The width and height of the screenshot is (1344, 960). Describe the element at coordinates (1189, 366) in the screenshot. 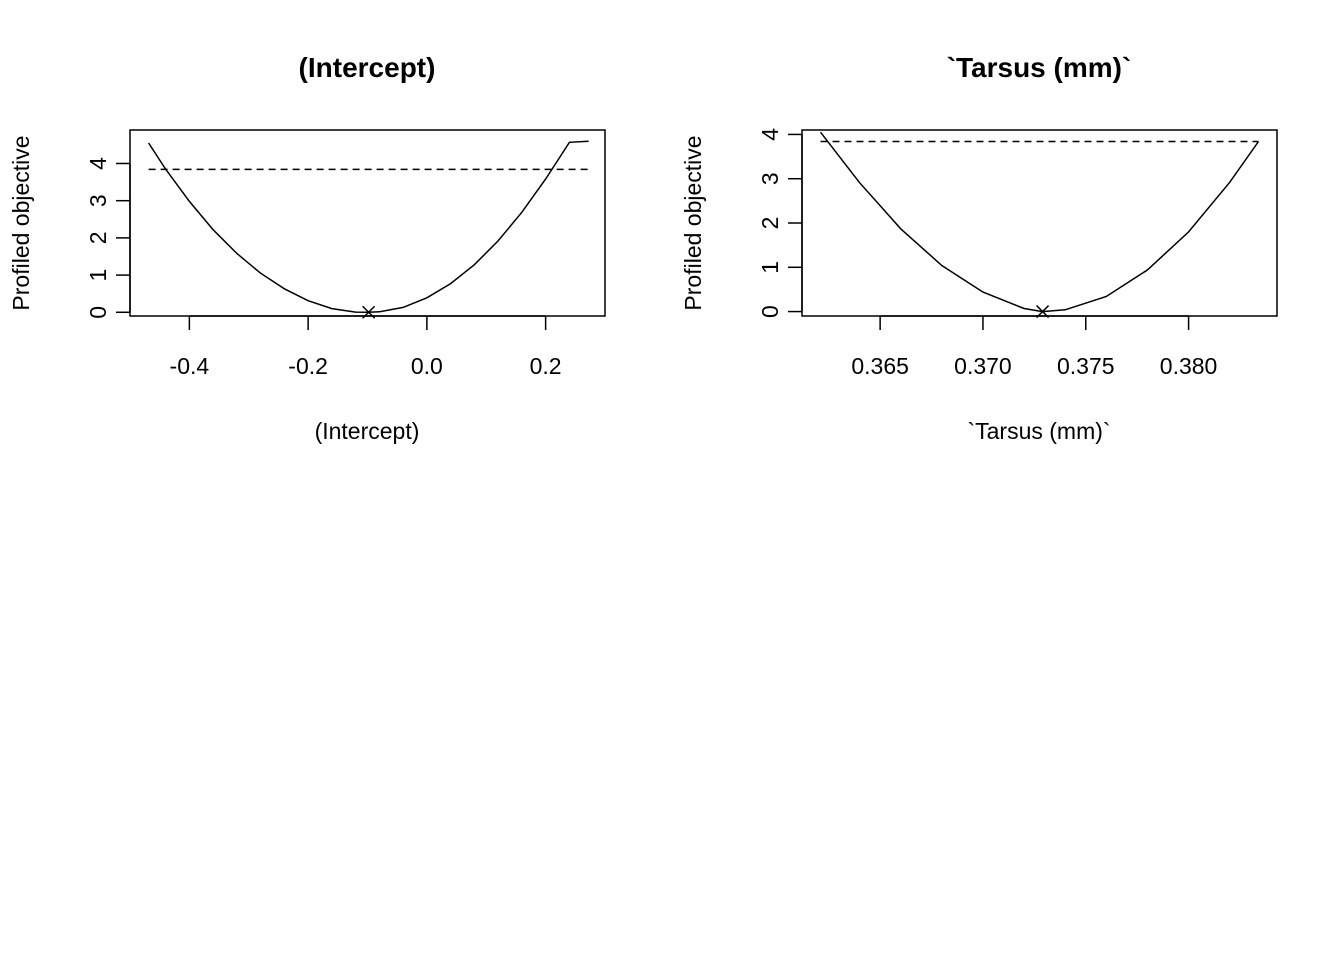

I see `x-tick-label: 0.380` at that location.